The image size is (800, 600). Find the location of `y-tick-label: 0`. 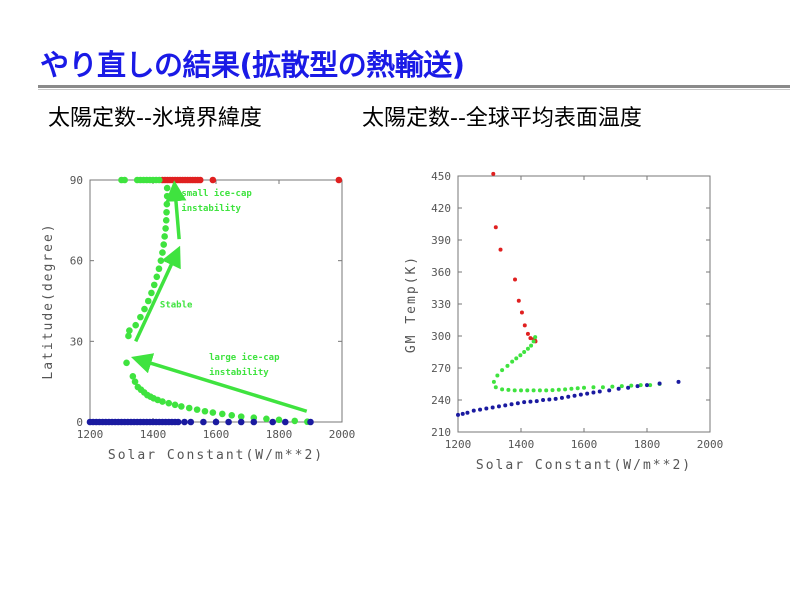

y-tick-label: 0 is located at coordinates (79, 422).